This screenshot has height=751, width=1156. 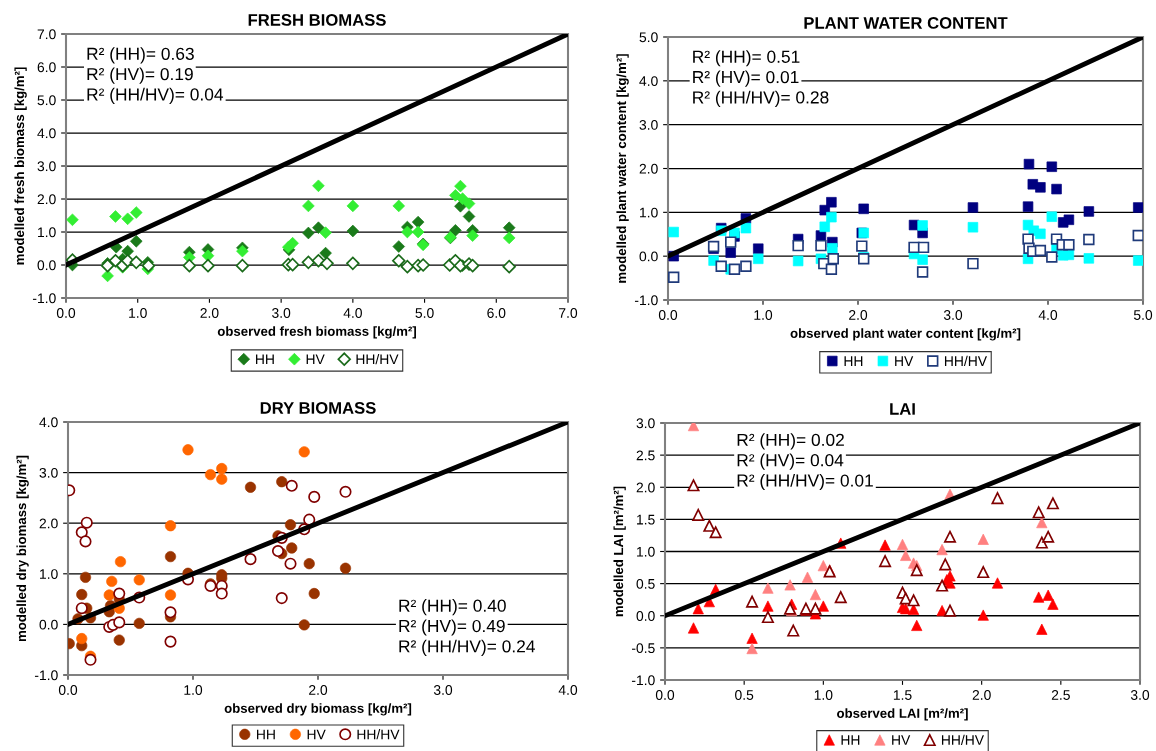 I want to click on x-axis-title: observed LAI [m²/m²], so click(x=902, y=714).